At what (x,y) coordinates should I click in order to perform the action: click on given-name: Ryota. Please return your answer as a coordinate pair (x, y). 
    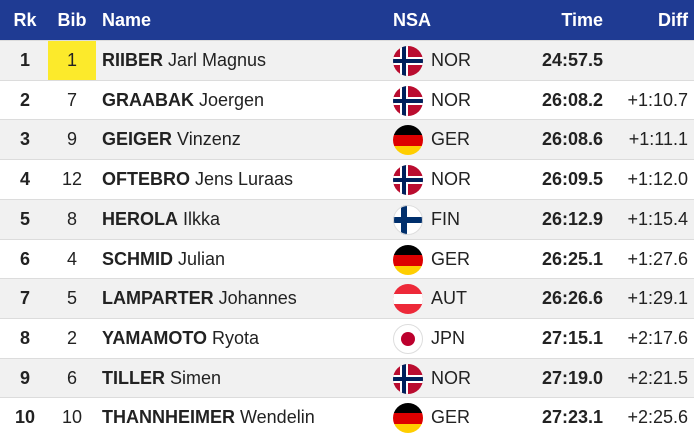
    Looking at the image, I should click on (236, 337).